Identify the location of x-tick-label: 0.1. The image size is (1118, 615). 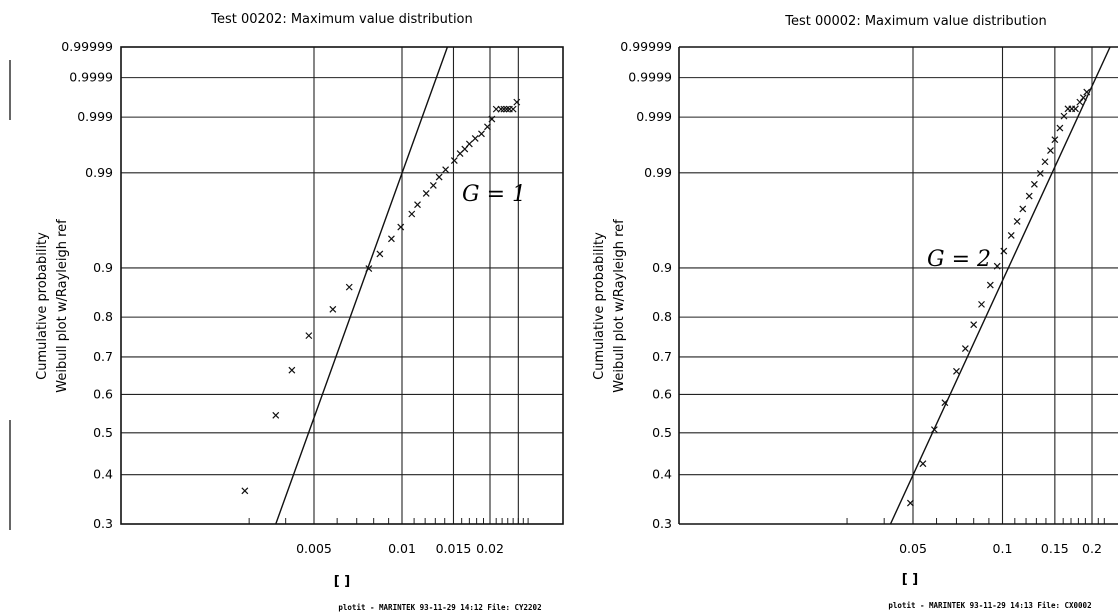
(1003, 548).